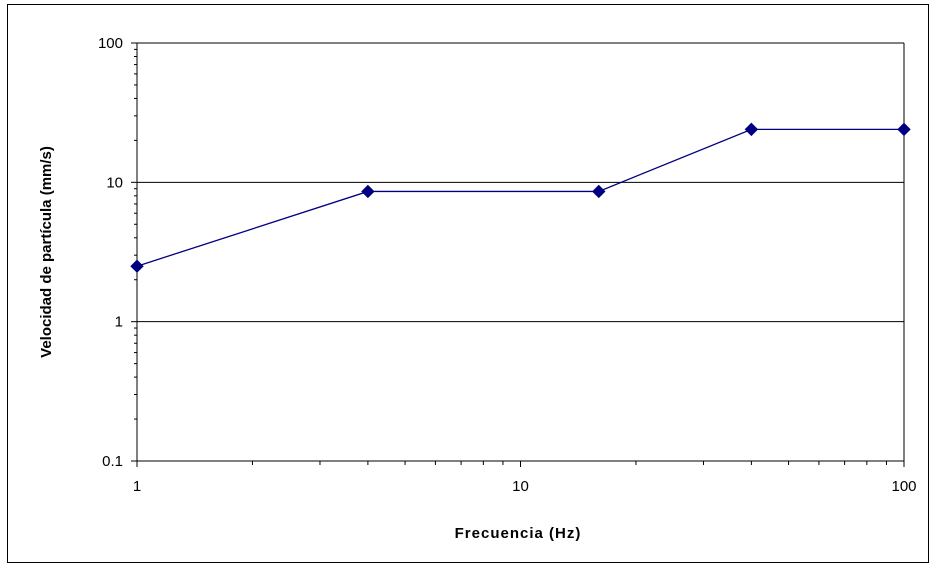  I want to click on x-tick-labels: 1 10 100, so click(525, 486).